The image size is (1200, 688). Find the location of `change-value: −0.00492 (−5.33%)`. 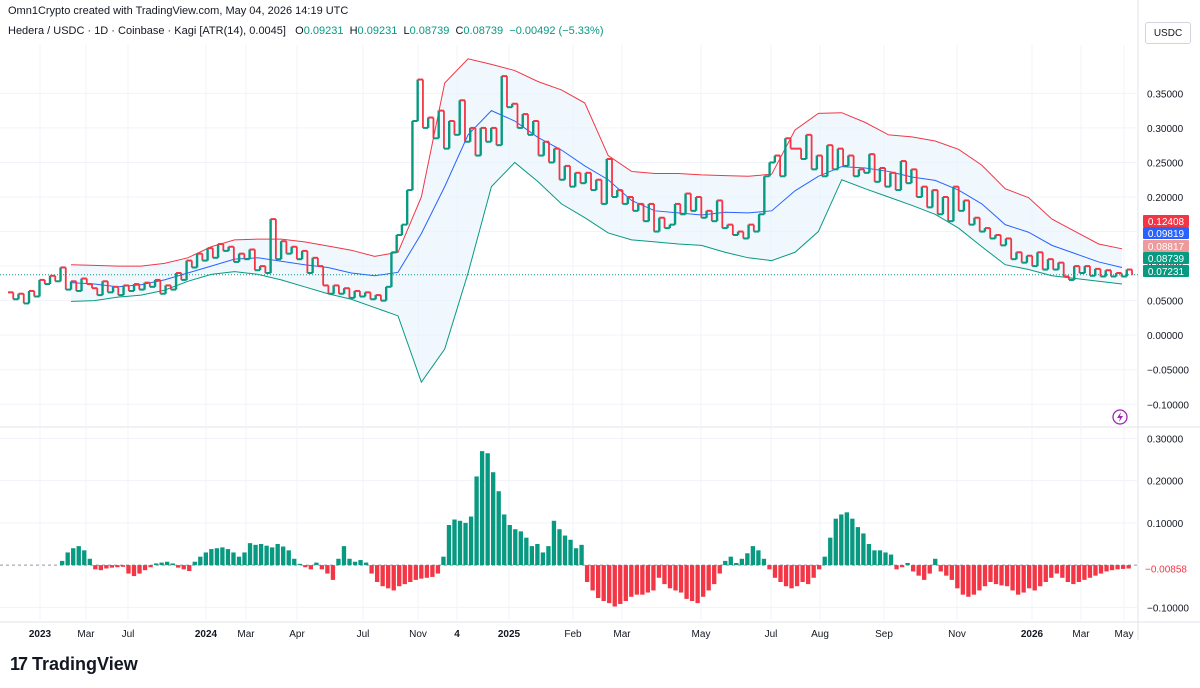

change-value: −0.00492 (−5.33%) is located at coordinates (556, 31).